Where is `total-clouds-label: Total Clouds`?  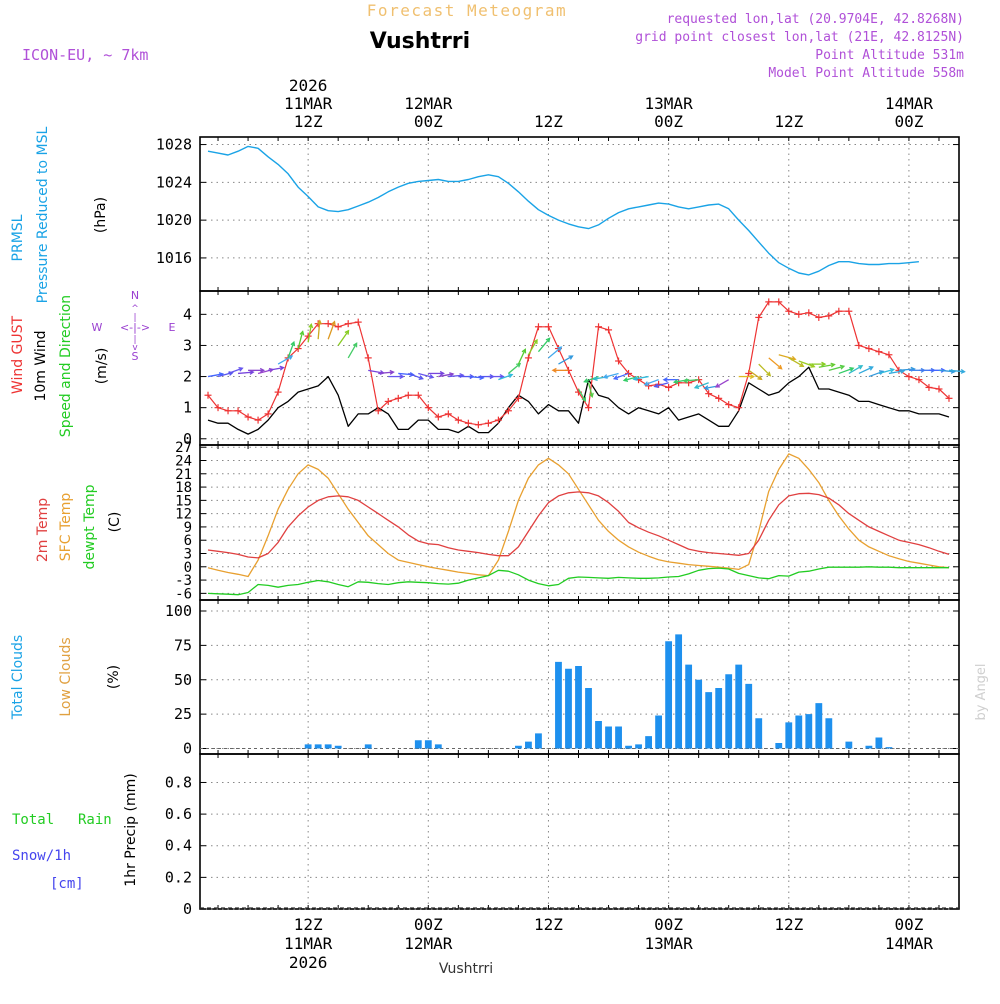
total-clouds-label: Total Clouds is located at coordinates (18, 677).